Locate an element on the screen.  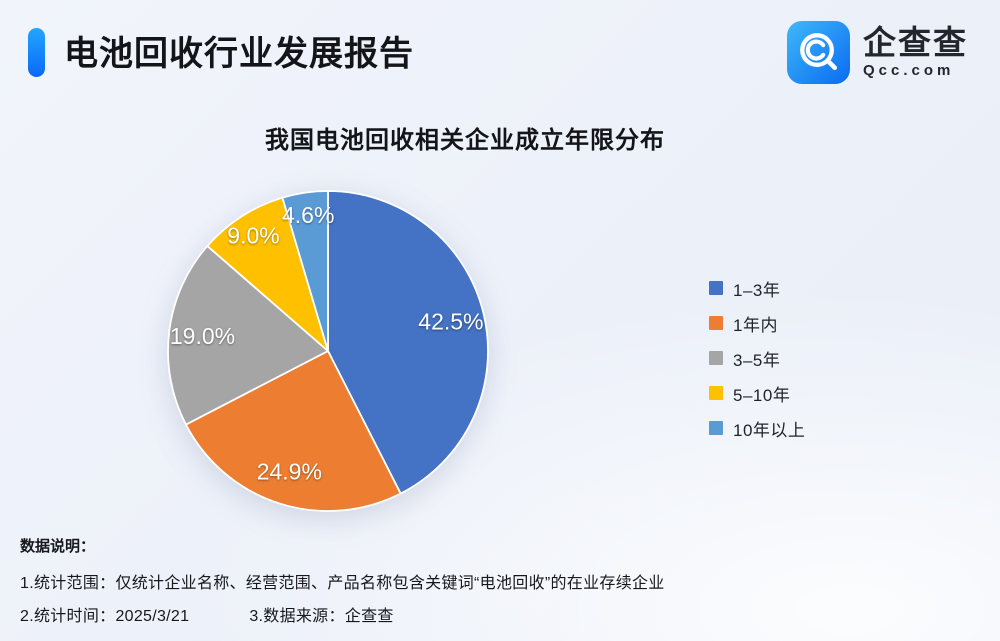
qcc-logo-text: 企查查 Qcc.com is located at coordinates (915, 52).